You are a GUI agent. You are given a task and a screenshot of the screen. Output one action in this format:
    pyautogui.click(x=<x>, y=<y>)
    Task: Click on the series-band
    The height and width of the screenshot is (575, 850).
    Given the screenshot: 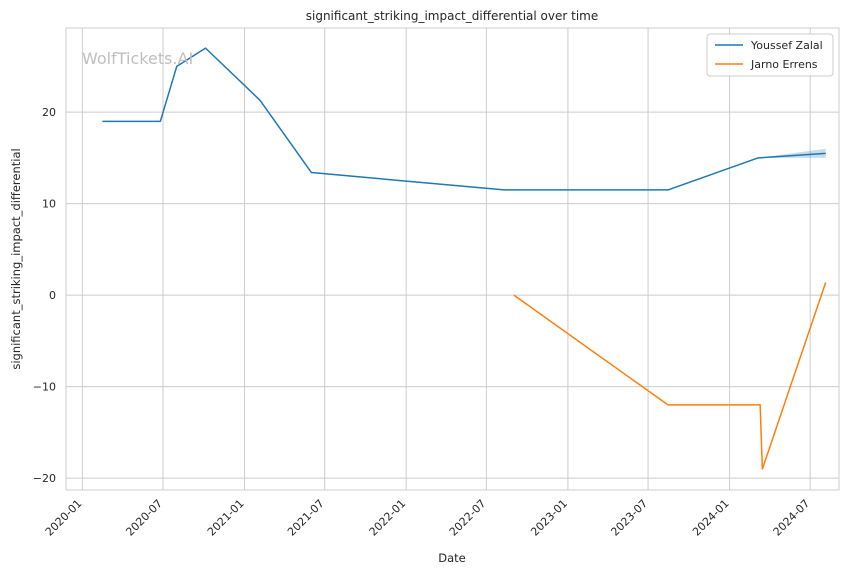 What is the action you would take?
    pyautogui.click(x=791, y=153)
    